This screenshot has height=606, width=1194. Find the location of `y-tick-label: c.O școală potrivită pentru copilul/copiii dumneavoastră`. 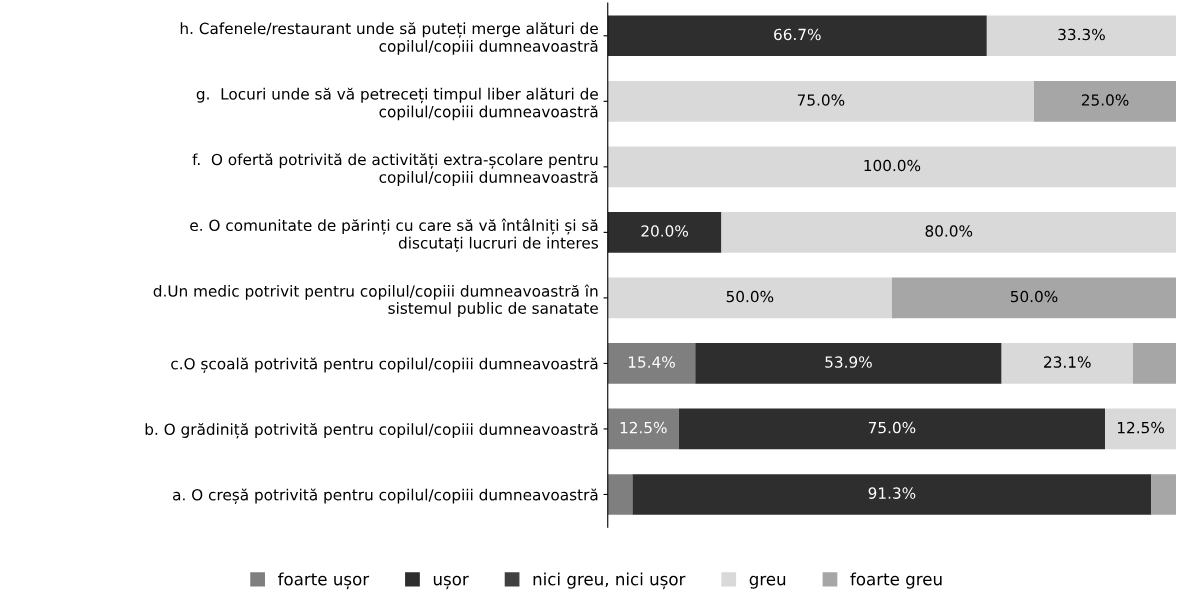

y-tick-label: c.O școală potrivită pentru copilul/copiii dumneavoastră is located at coordinates (384, 365).